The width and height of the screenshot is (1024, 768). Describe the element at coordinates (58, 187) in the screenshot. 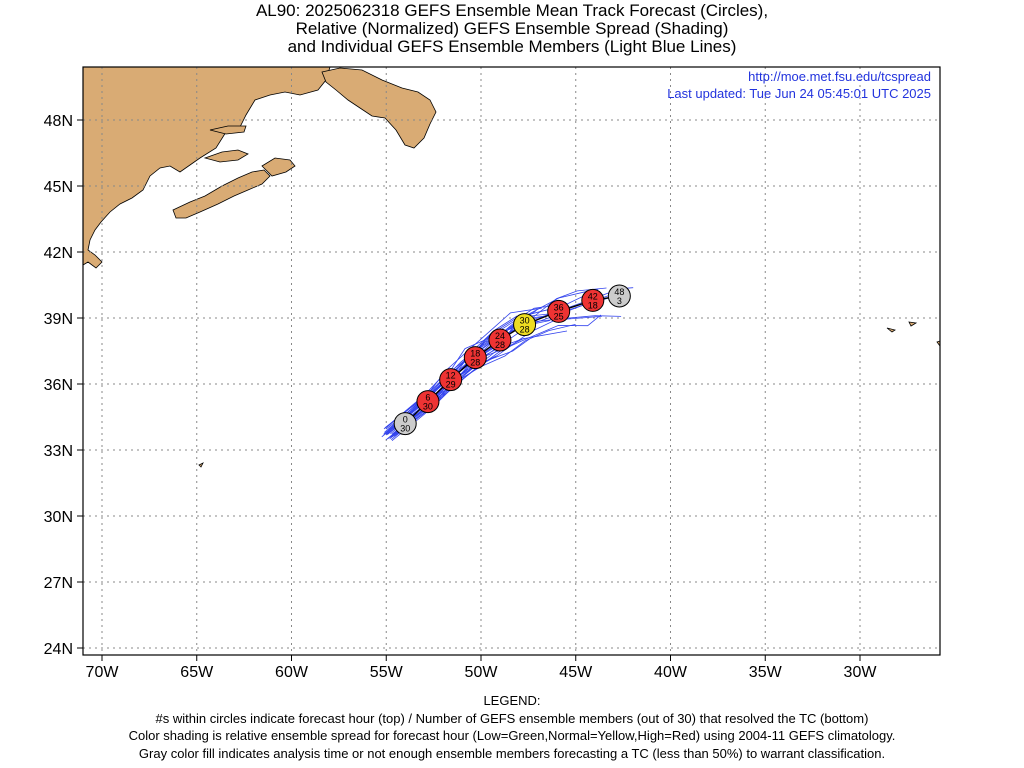

I see `tick-label-lat: 45N` at that location.